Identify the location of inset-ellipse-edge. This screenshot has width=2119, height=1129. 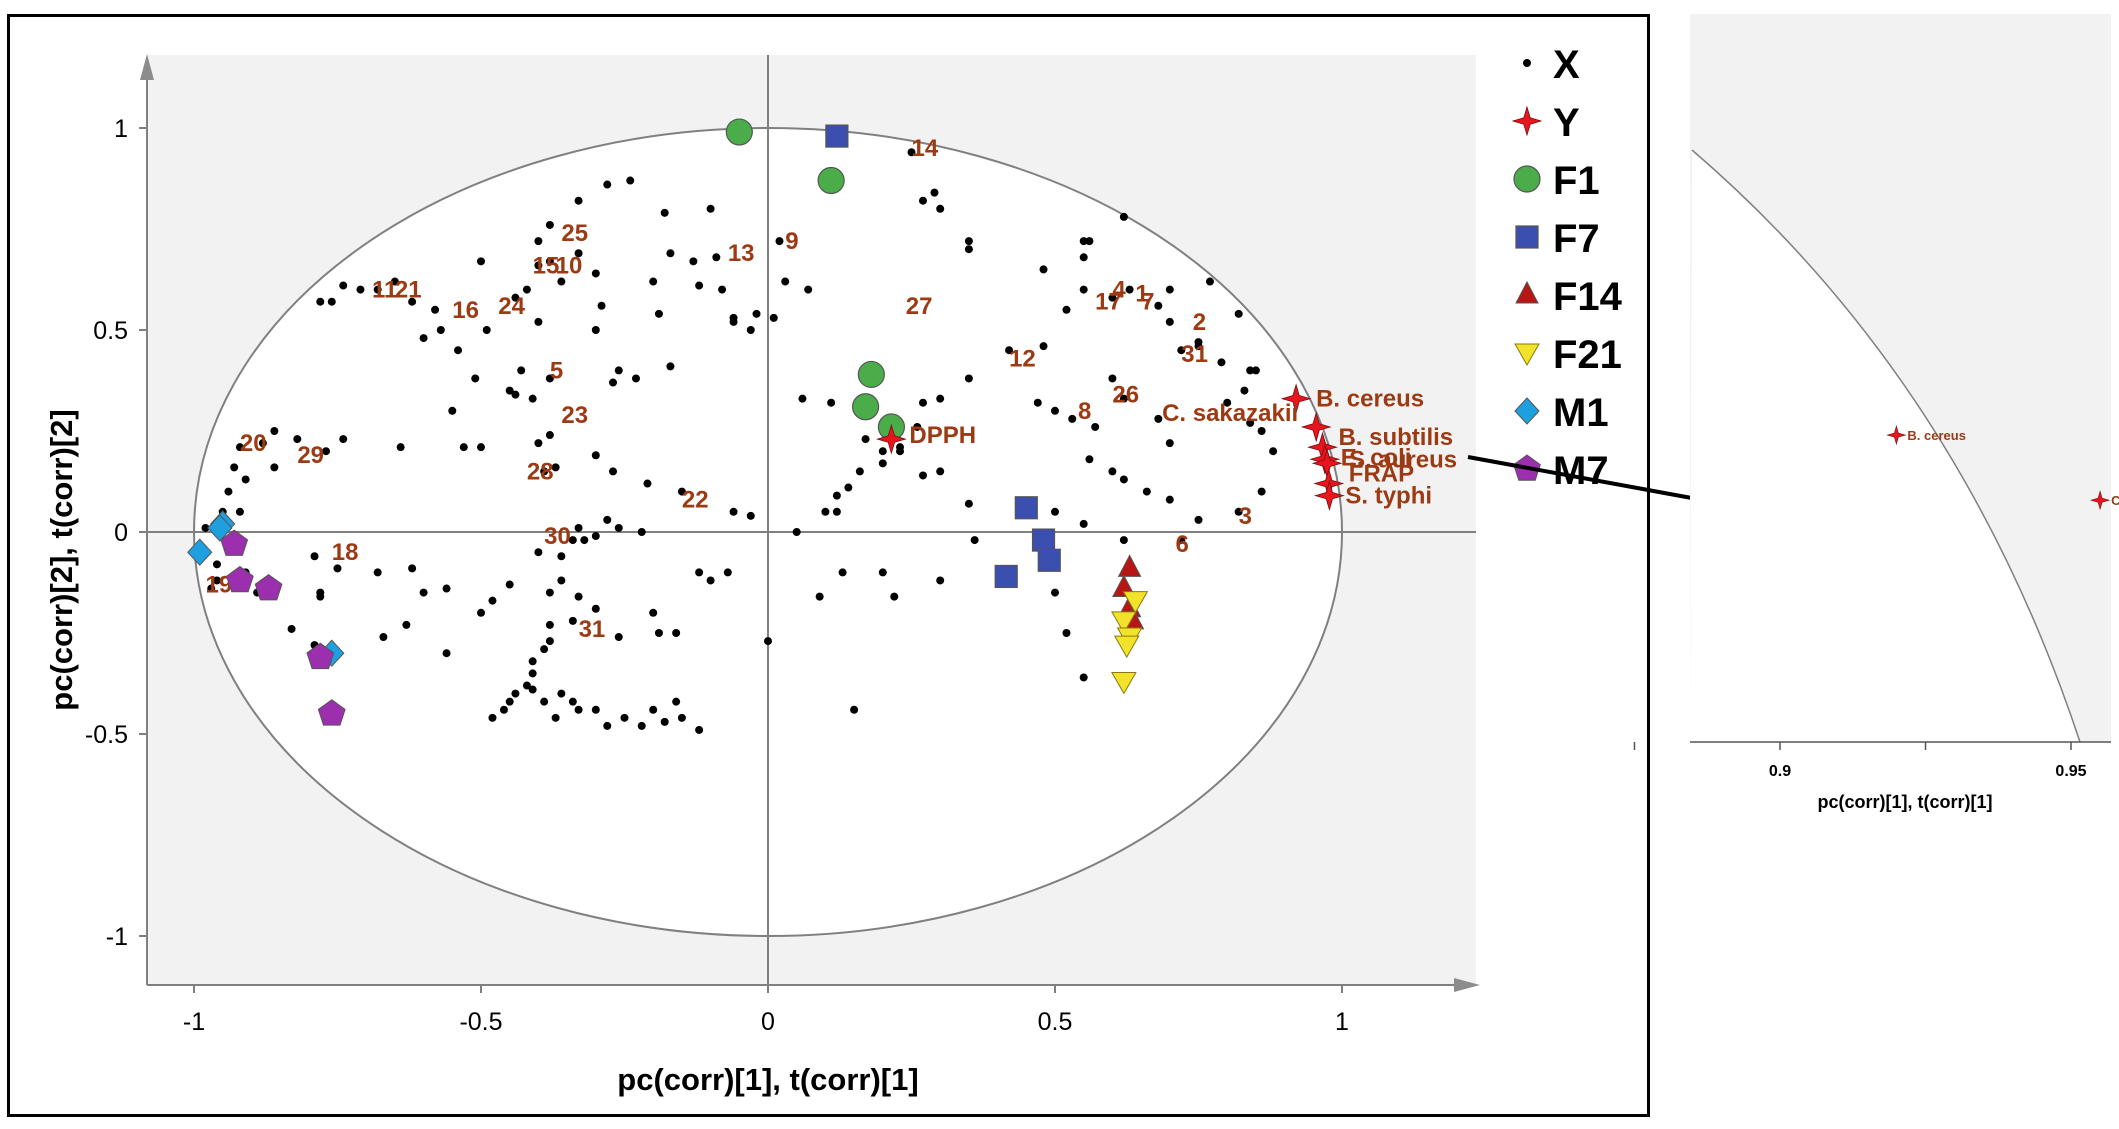
(1886, 446).